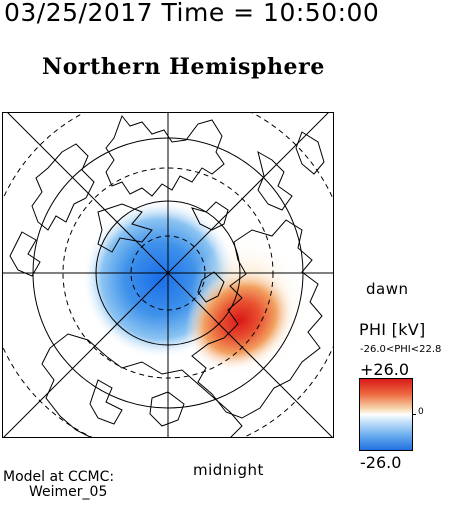 The height and width of the screenshot is (508, 470). Describe the element at coordinates (192, 13) in the screenshot. I see `date-time-title: 03/25/2017 Time = 10:50:00` at that location.